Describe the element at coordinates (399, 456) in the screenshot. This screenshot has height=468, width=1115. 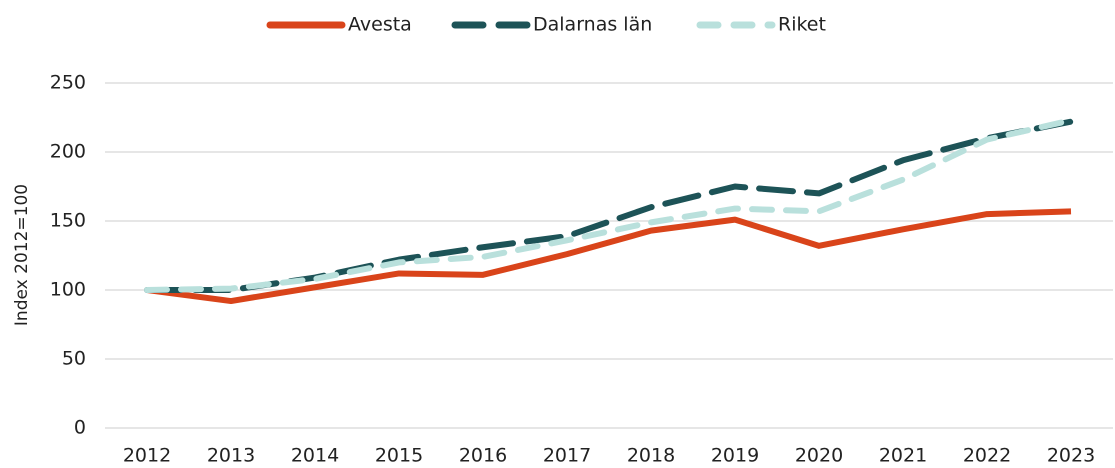
I see `x-tick-label: 2015` at that location.